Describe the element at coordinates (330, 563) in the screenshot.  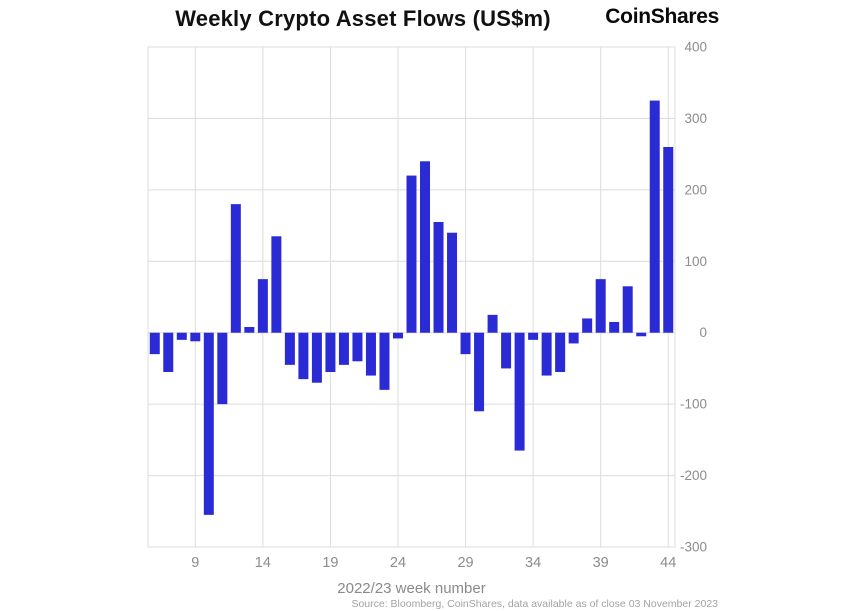
I see `x-tick-label: 19` at that location.